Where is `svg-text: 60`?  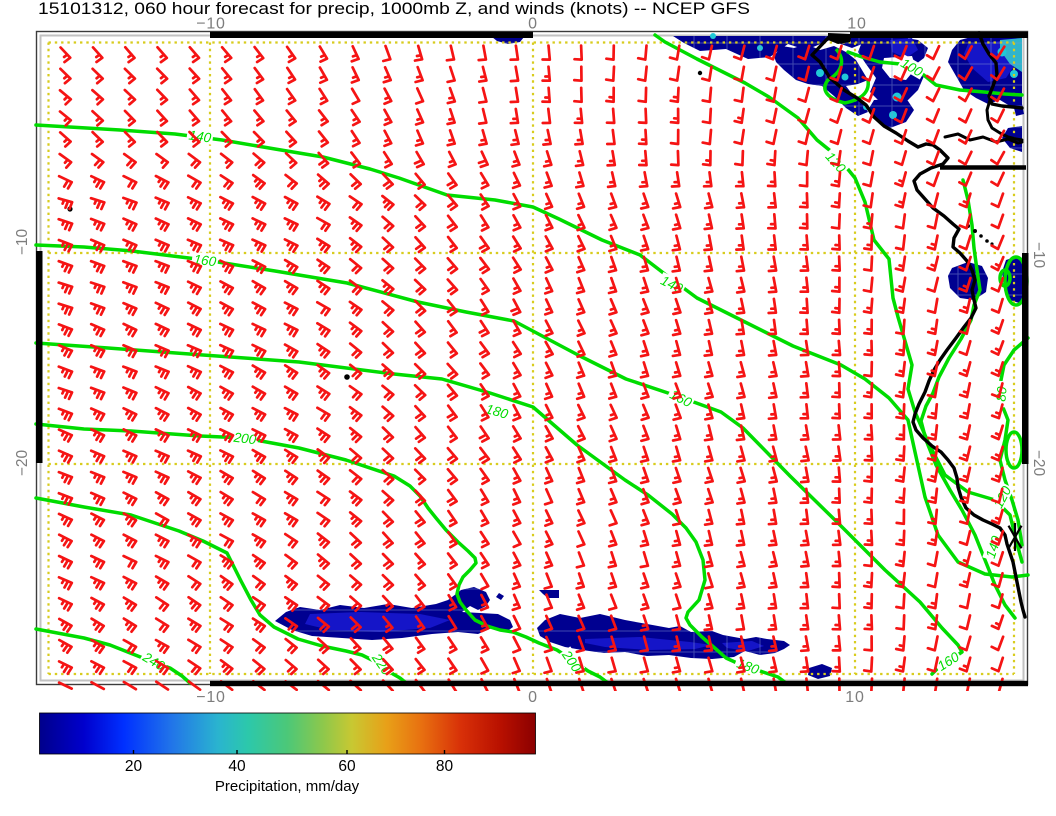 svg-text: 60 is located at coordinates (347, 766).